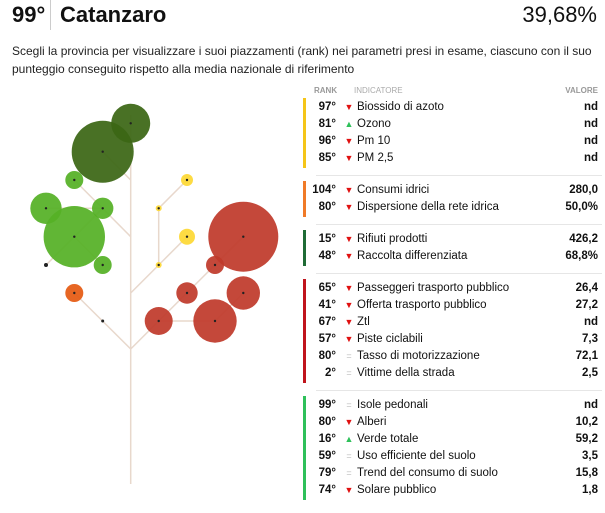 The image size is (605, 513). I want to click on indicator-name: Dispersione della rete idrica, so click(428, 207).